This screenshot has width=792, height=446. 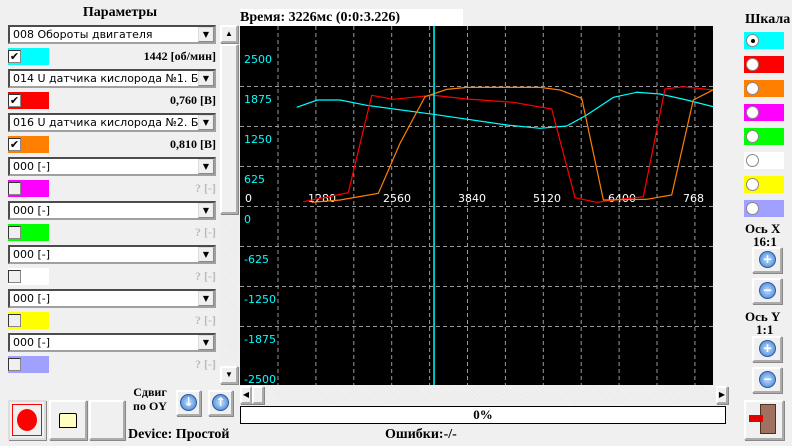 I want to click on y-tick-label: -1250, so click(x=260, y=299).